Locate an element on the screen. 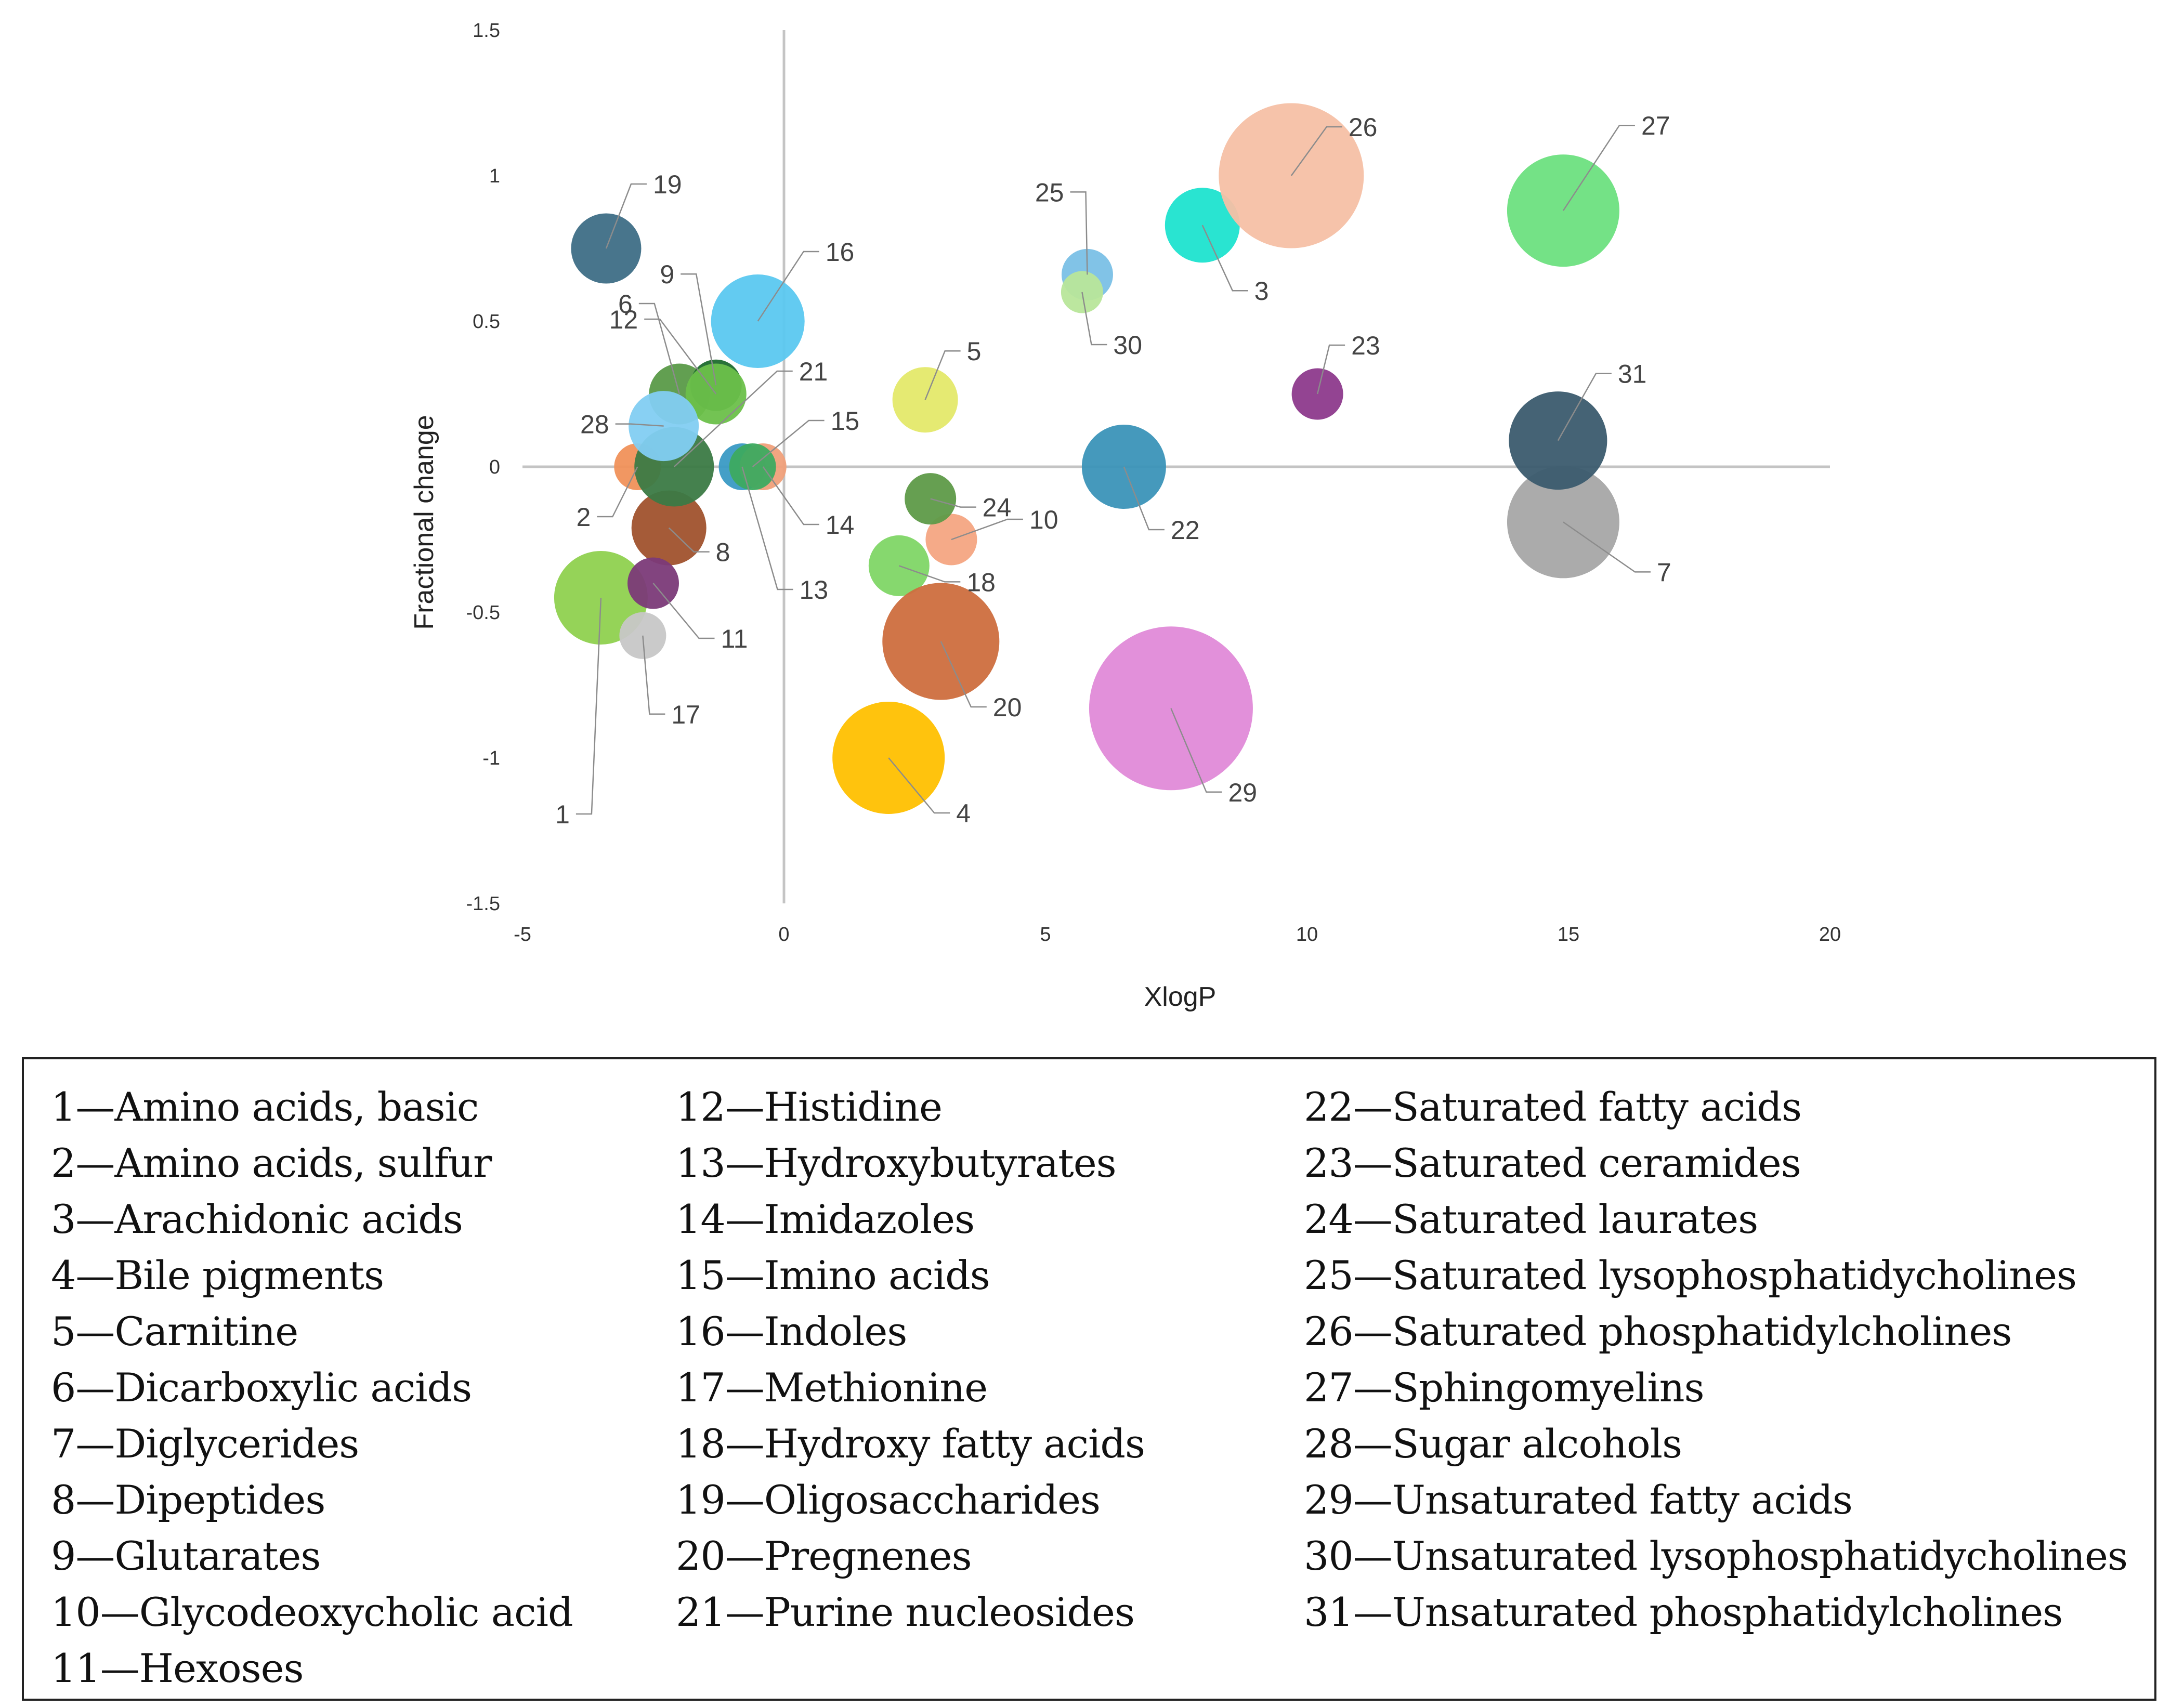 This screenshot has width=2171, height=1708. bubble-label-15: 15 is located at coordinates (846, 421).